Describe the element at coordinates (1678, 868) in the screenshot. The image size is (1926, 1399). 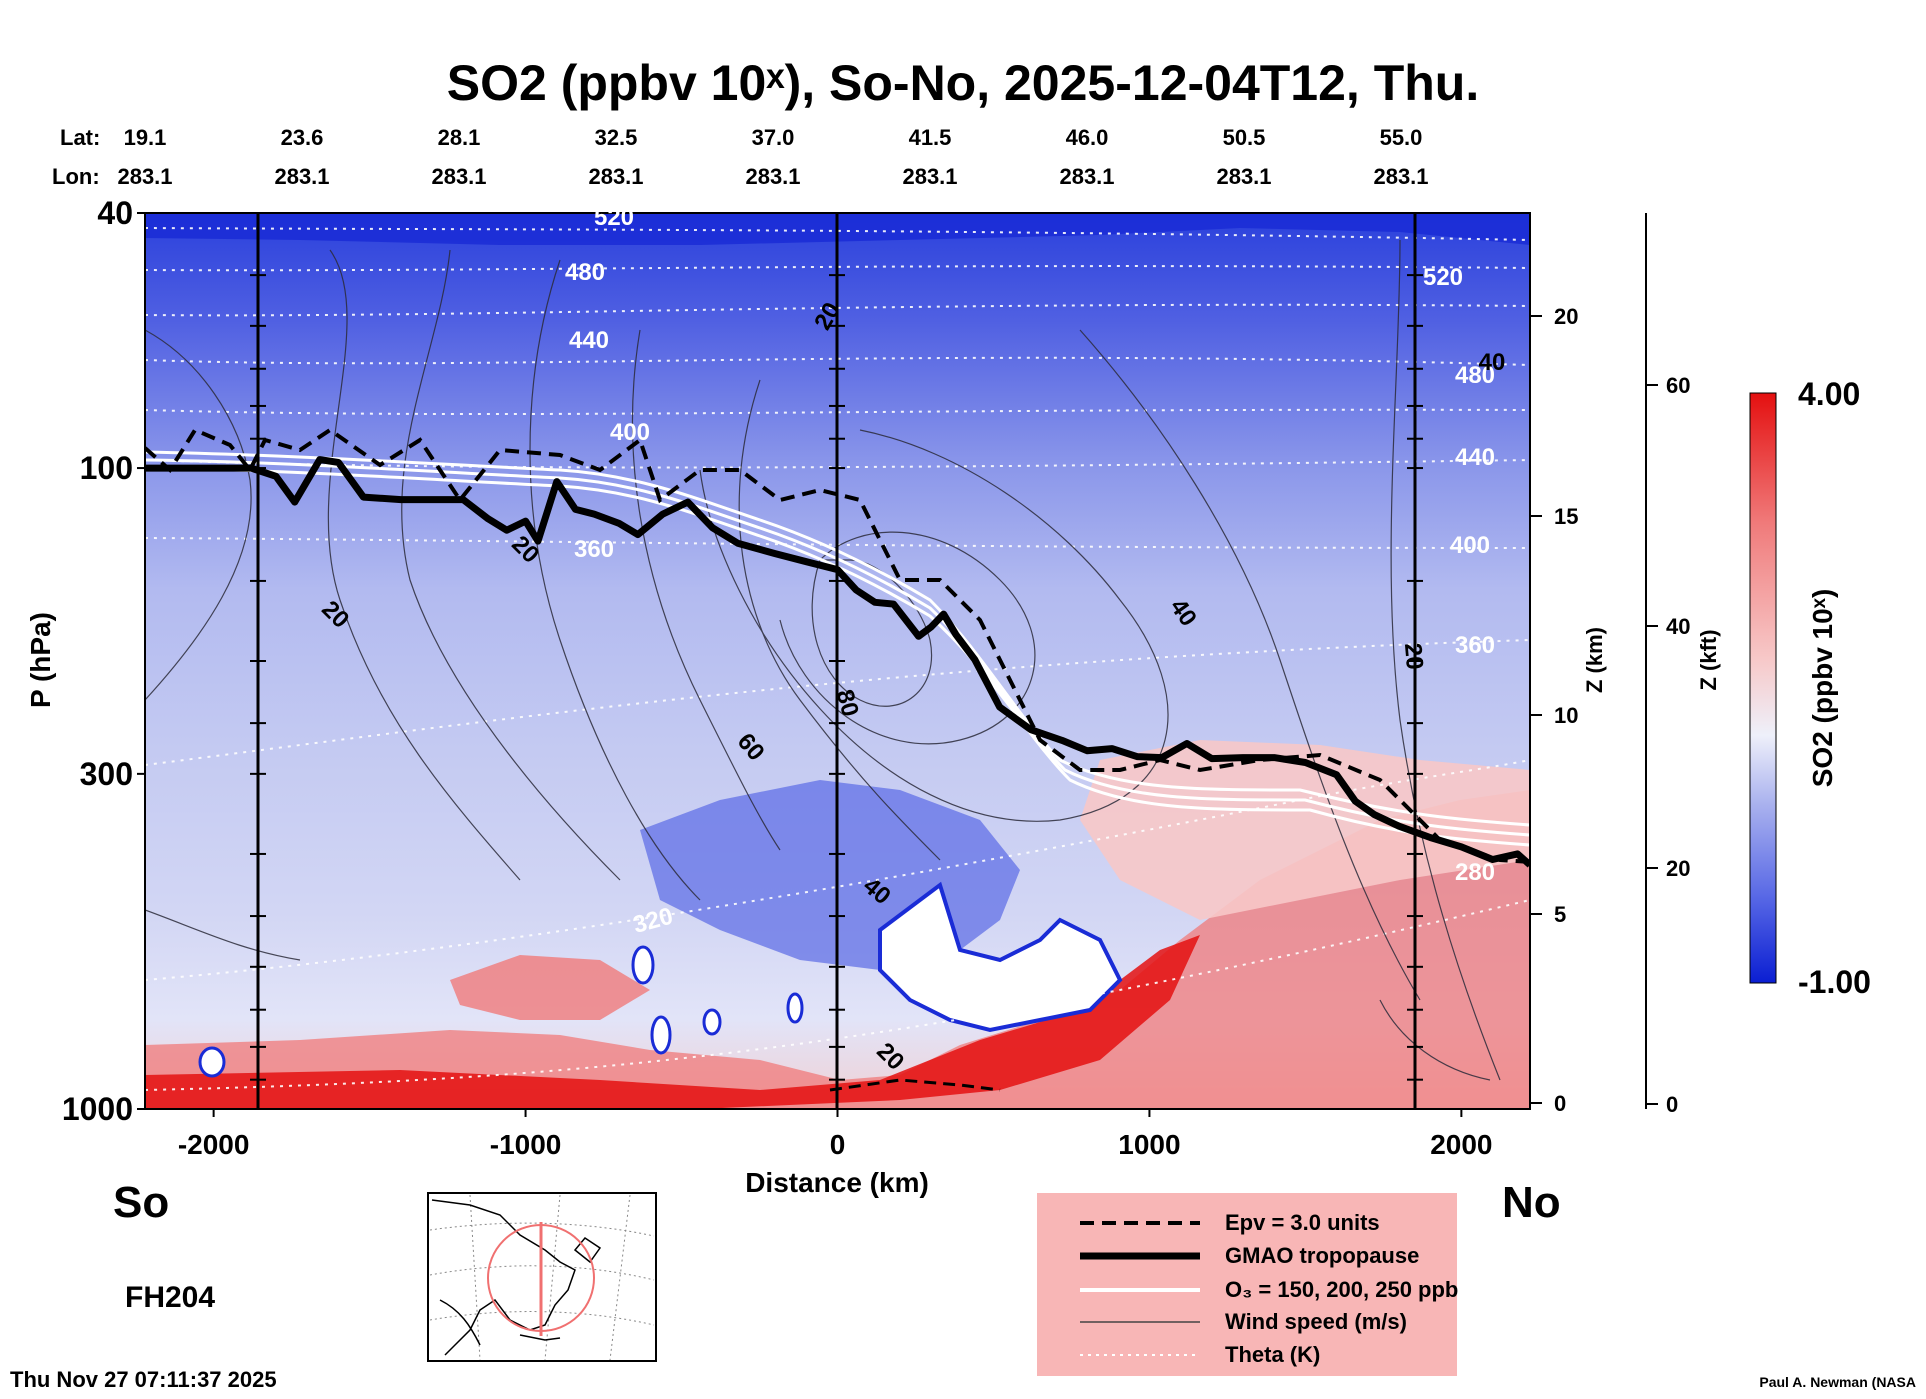
I see `z-kft-tick-label: 20` at that location.